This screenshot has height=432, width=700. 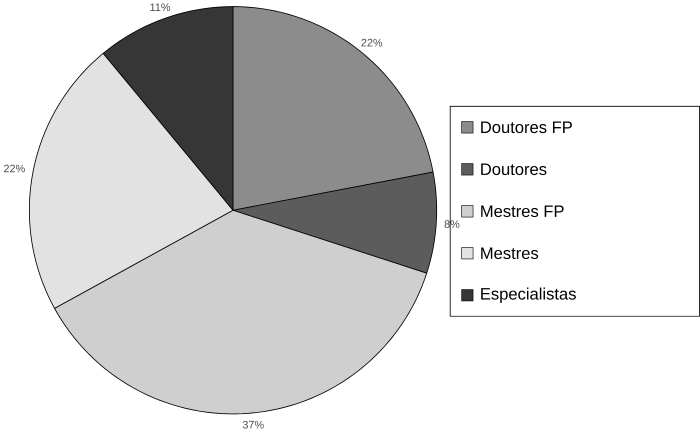 I want to click on legend-label: Doutores FP, so click(x=526, y=128).